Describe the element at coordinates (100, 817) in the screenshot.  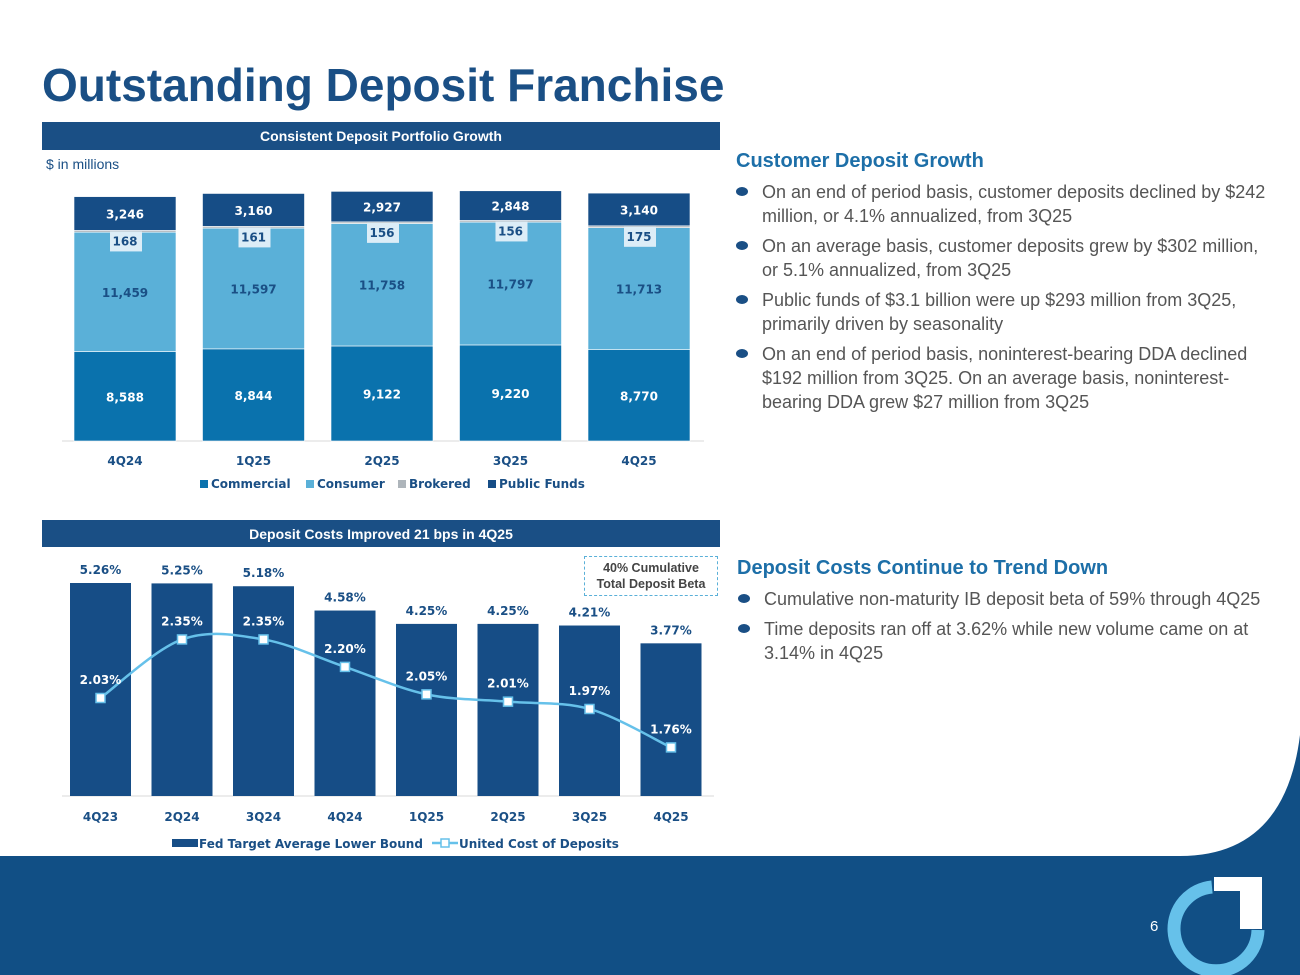
I see `x-tick-label: 4Q23` at that location.